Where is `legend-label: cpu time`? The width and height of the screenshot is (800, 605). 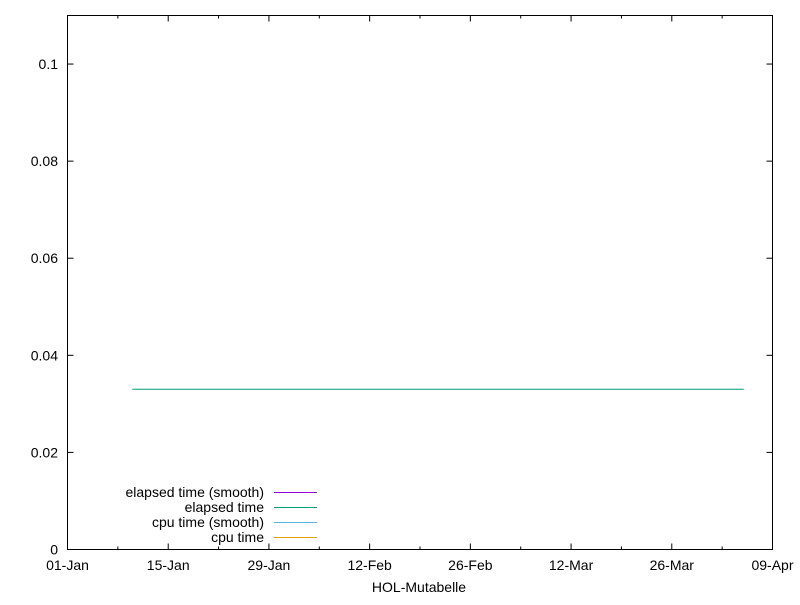 legend-label: cpu time is located at coordinates (237, 537).